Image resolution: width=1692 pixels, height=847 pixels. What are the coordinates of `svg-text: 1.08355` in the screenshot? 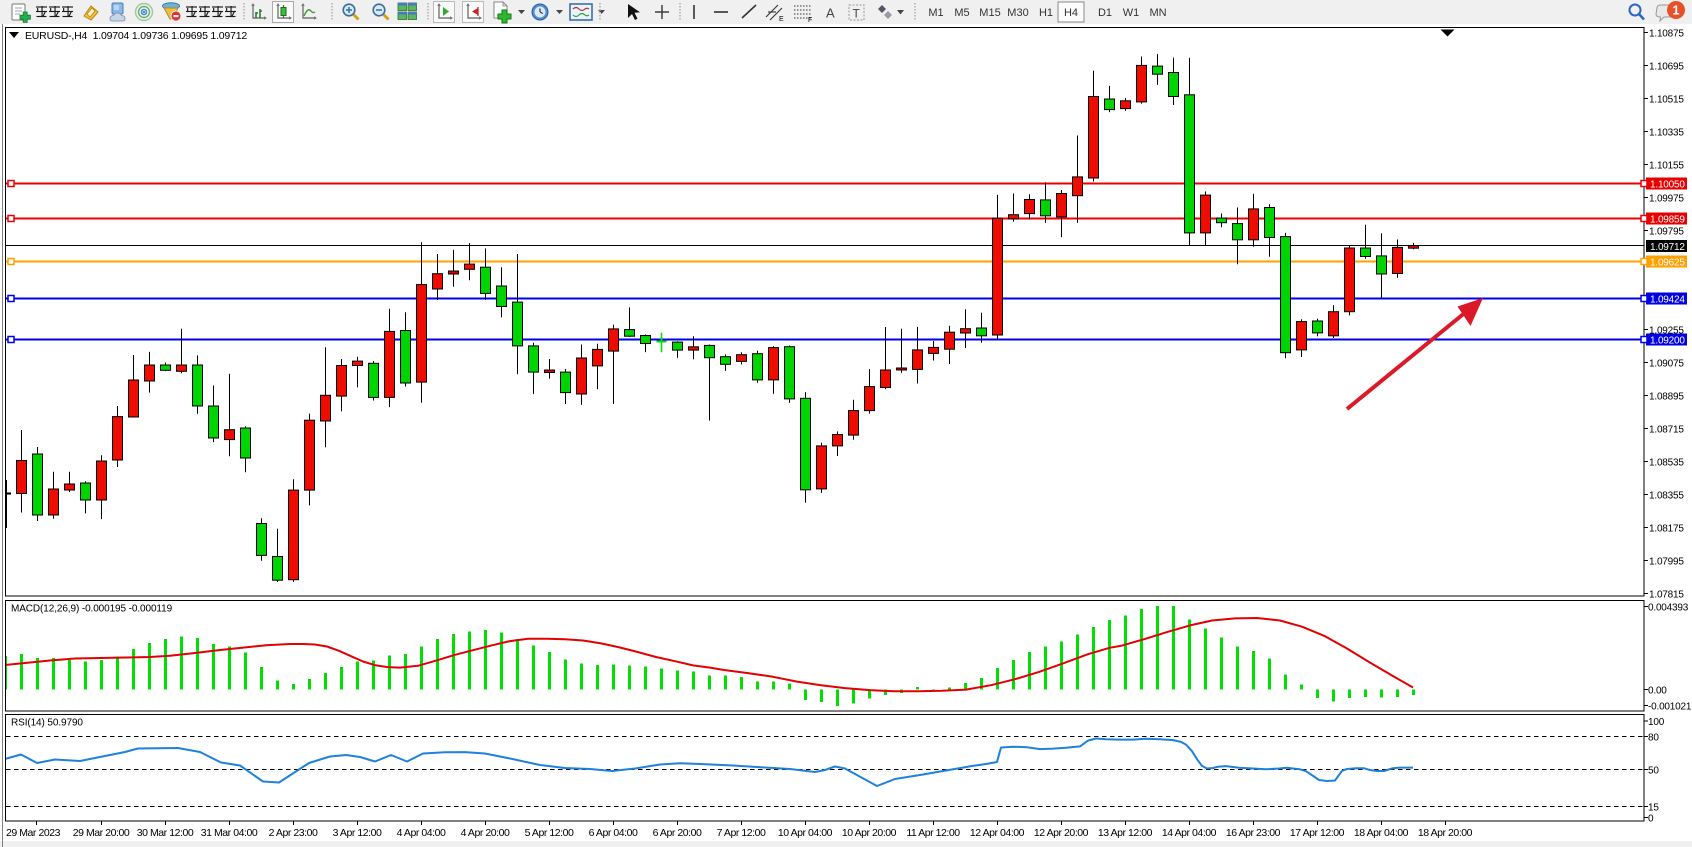 It's located at (1666, 496).